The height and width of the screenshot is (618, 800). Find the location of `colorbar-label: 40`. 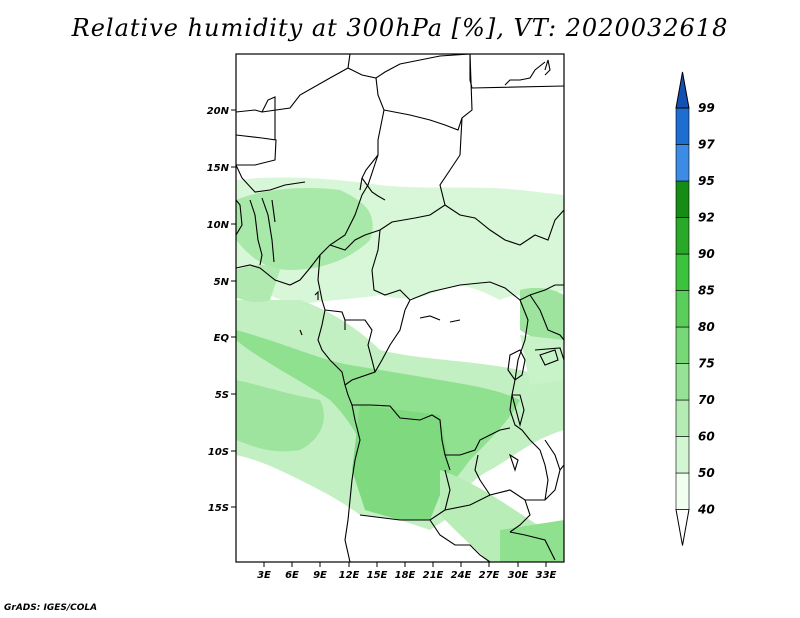

colorbar-label: 40 is located at coordinates (706, 510).